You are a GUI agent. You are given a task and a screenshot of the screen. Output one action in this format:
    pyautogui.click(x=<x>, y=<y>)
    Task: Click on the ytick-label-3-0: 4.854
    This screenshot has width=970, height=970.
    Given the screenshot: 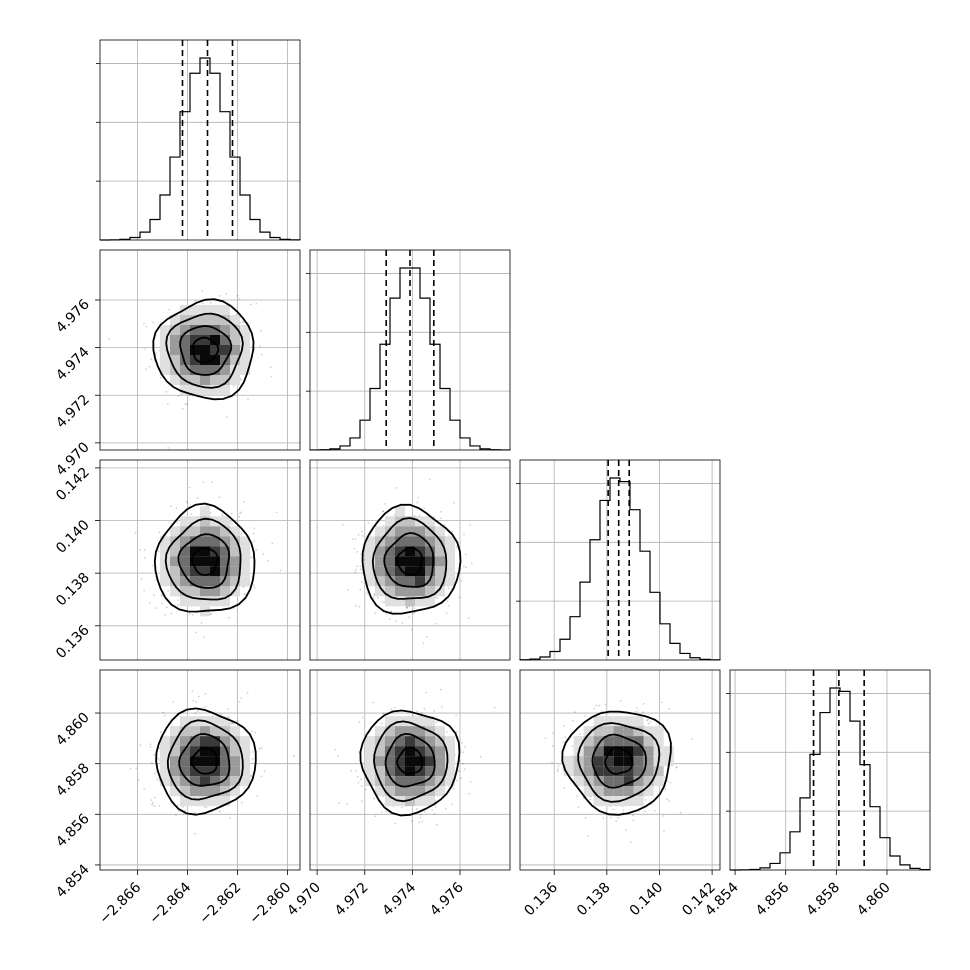 What is the action you would take?
    pyautogui.click(x=73, y=881)
    